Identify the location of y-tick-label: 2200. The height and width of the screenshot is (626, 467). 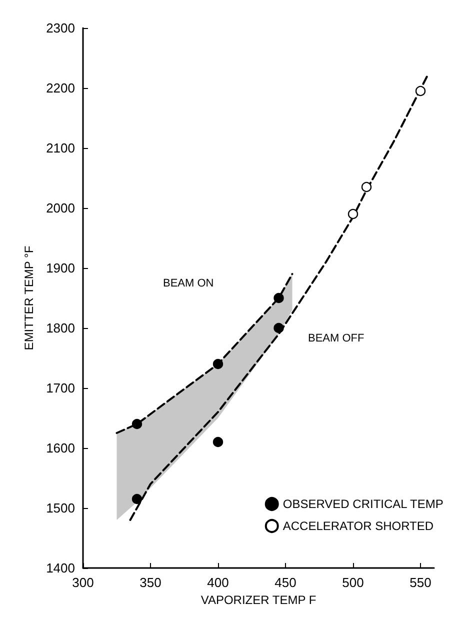
(60, 88).